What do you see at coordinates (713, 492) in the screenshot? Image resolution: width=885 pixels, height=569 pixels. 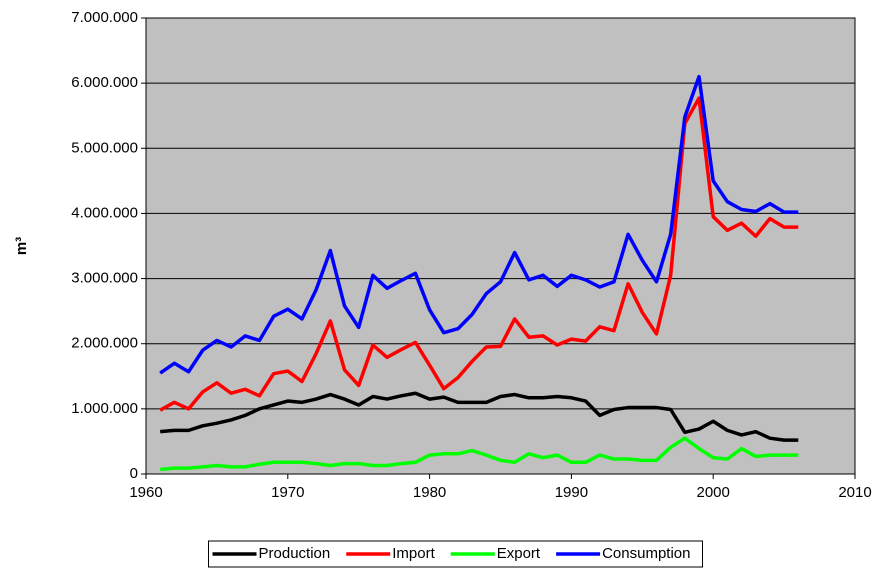 I see `x-tick-label: 2000` at bounding box center [713, 492].